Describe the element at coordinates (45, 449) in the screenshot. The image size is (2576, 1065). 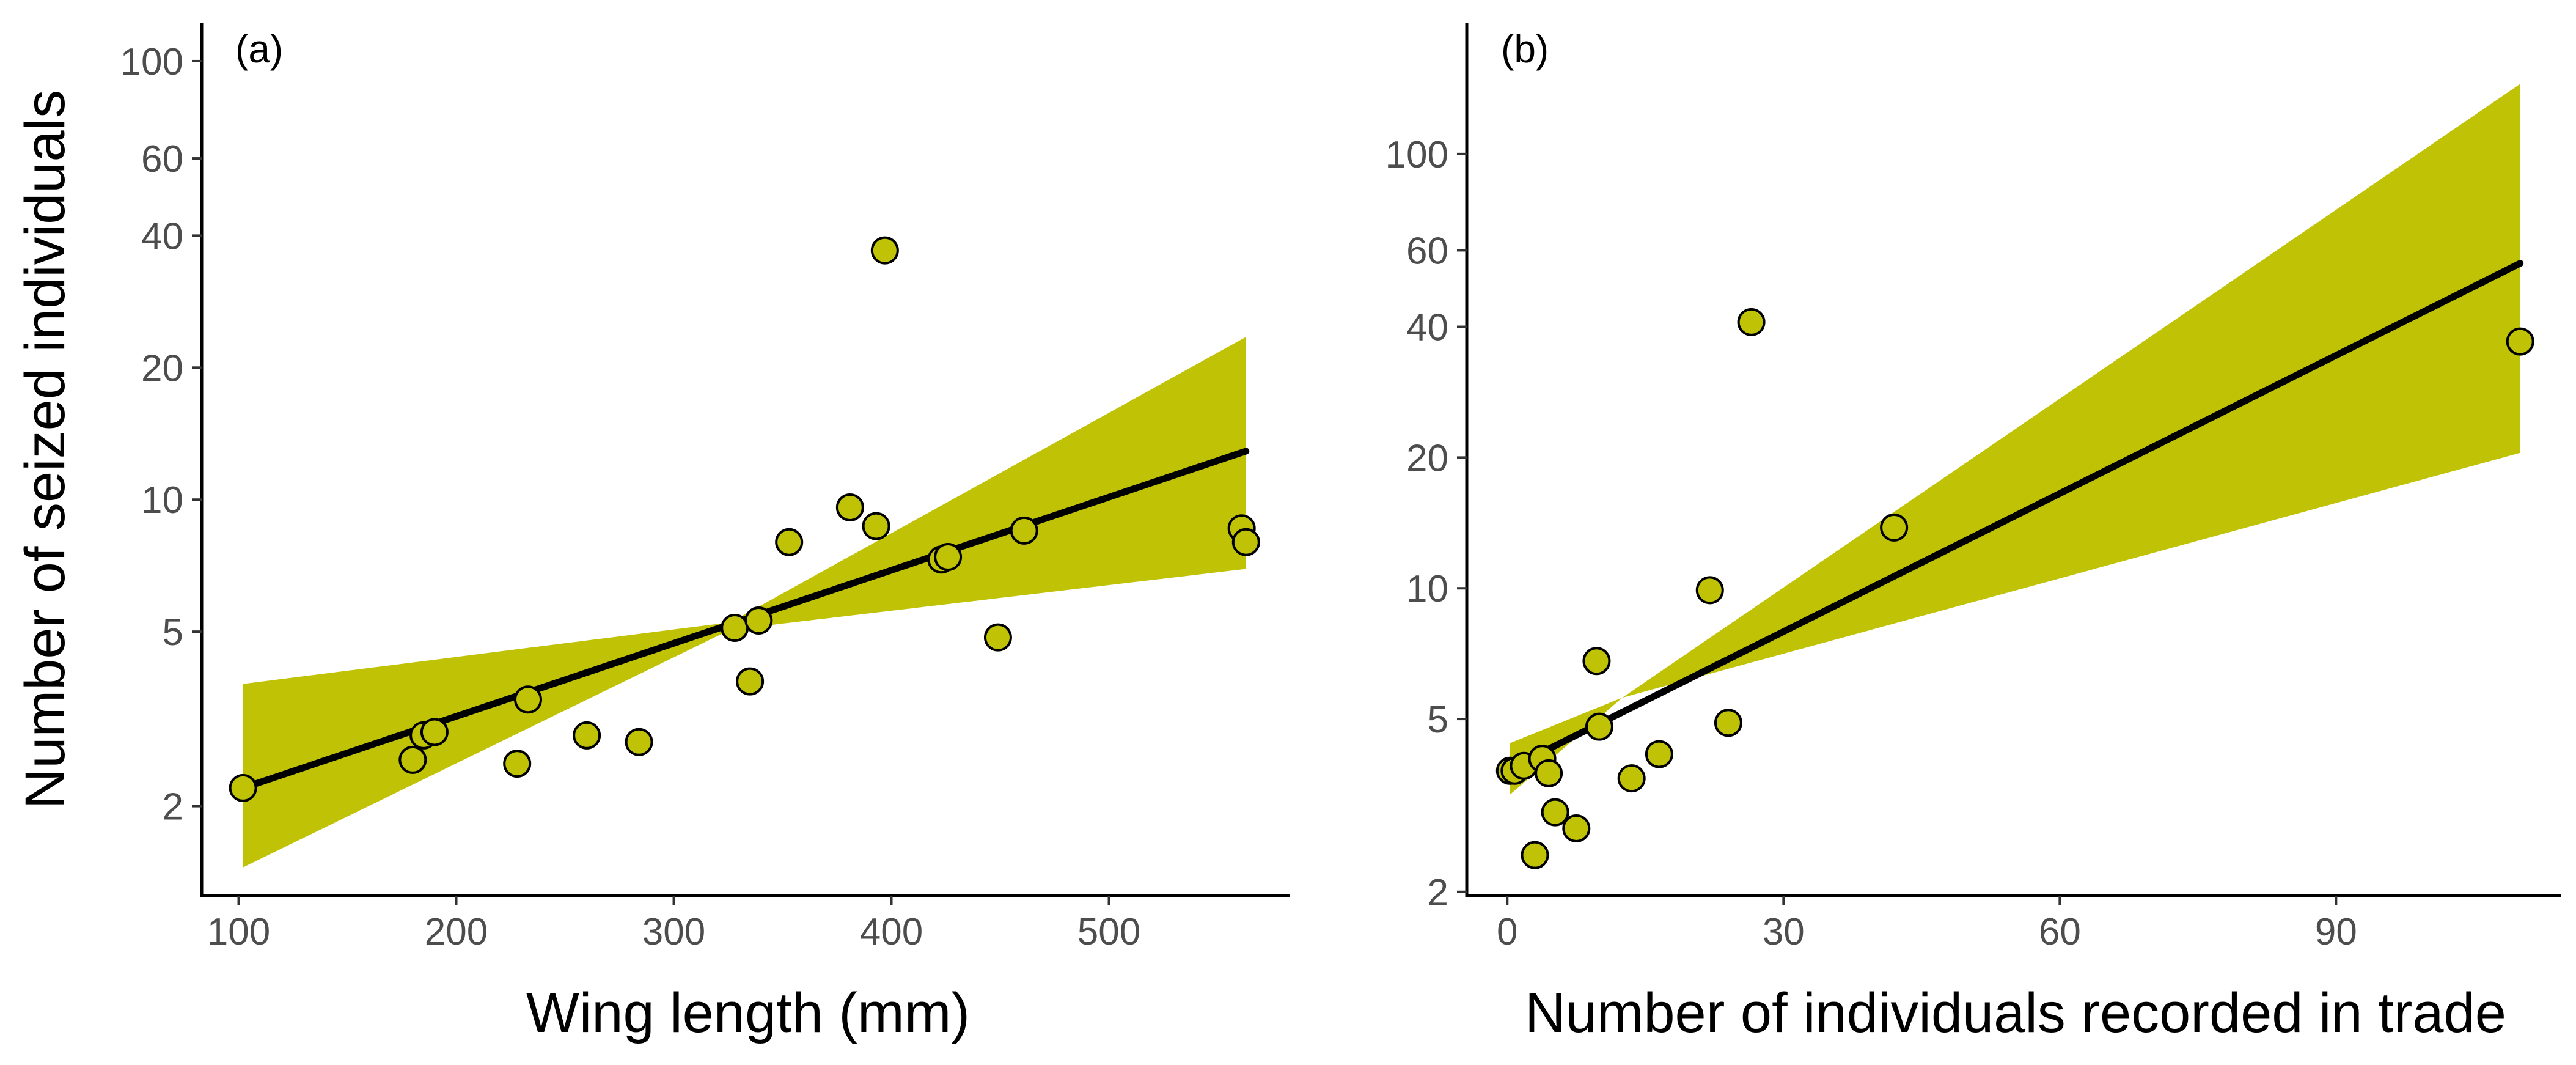
I see `y-axis-title: Number of seized individuals` at that location.